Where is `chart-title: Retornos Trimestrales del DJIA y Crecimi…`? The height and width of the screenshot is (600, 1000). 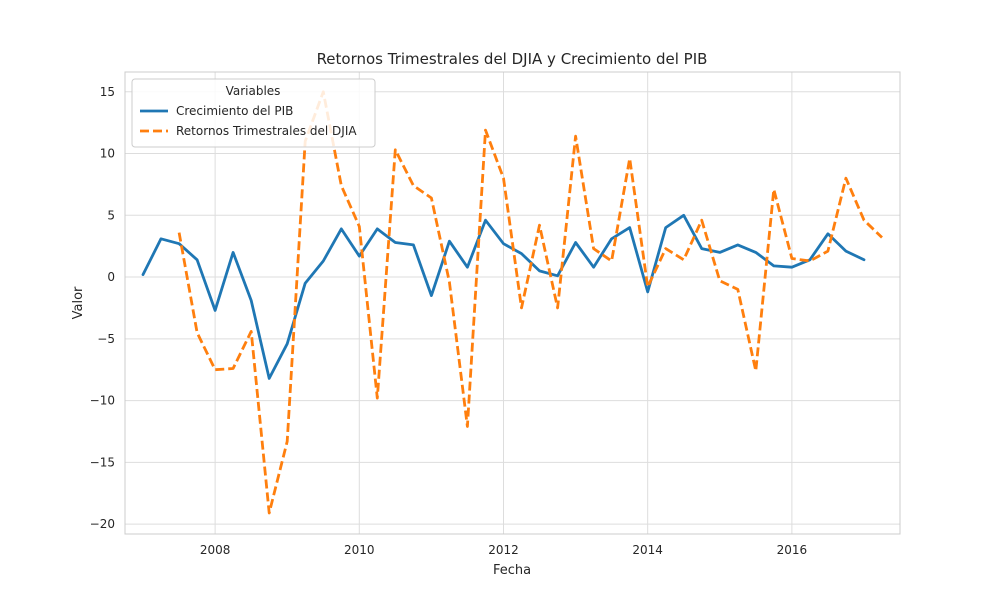
chart-title: Retornos Trimestrales del DJIA y Crecimi… is located at coordinates (512, 59).